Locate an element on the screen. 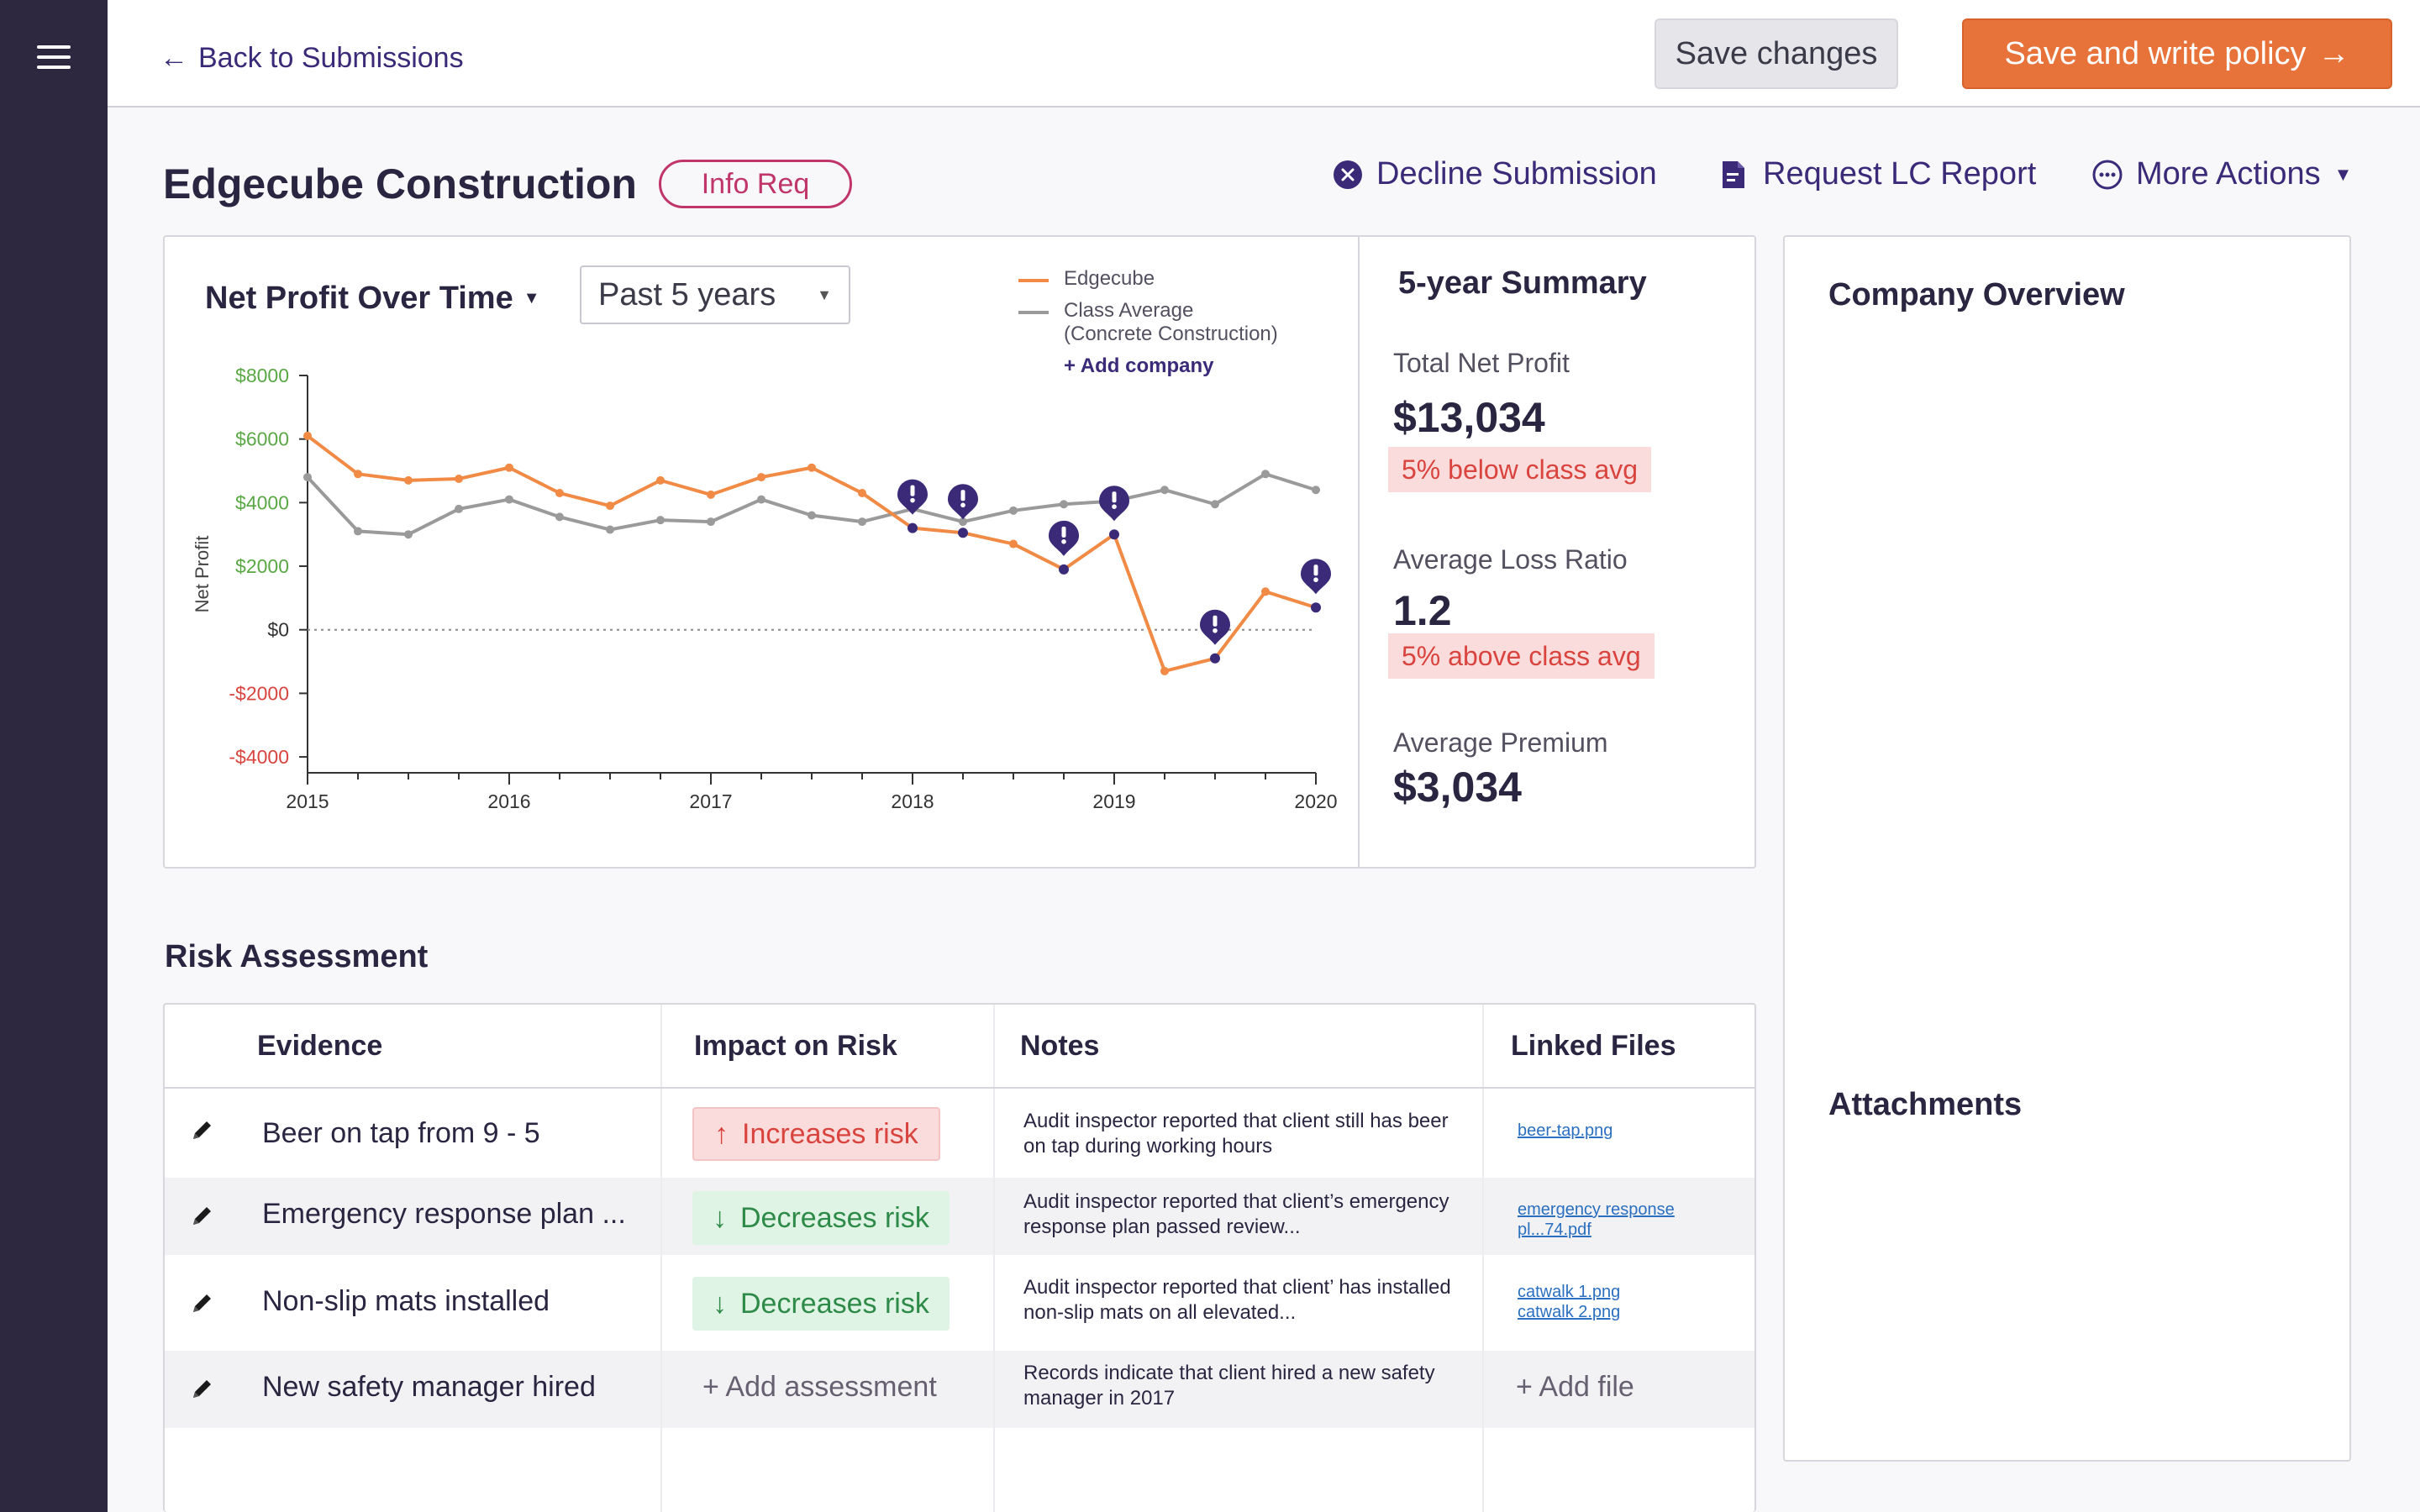  company-title: Edgecube Construction is located at coordinates (400, 183).